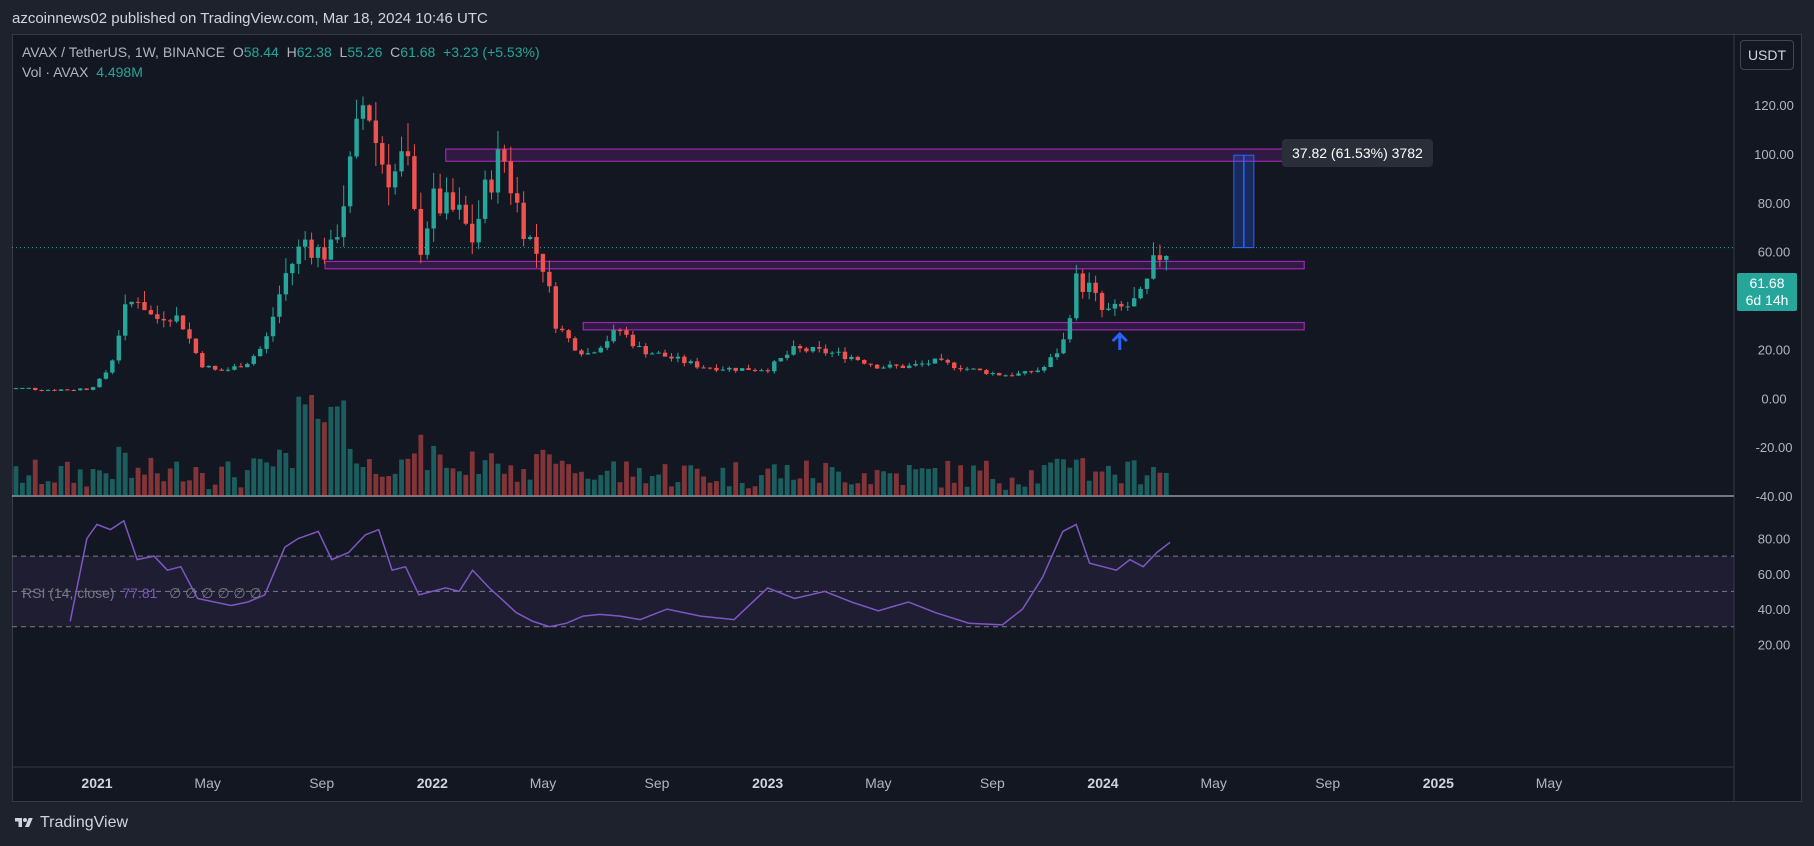  Describe the element at coordinates (68, 593) in the screenshot. I see `rsi-label: RSI (14, close)` at that location.